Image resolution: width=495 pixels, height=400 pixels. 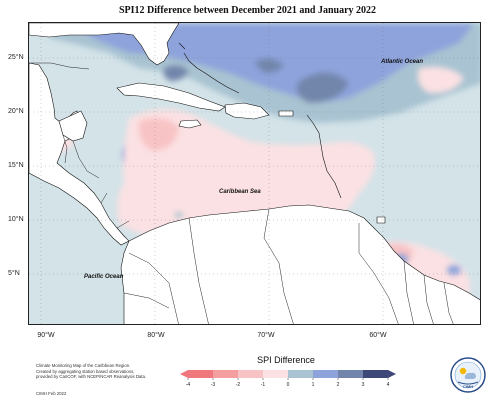 What do you see at coordinates (468, 386) in the screenshot?
I see `logo-text: CIMH` at bounding box center [468, 386].